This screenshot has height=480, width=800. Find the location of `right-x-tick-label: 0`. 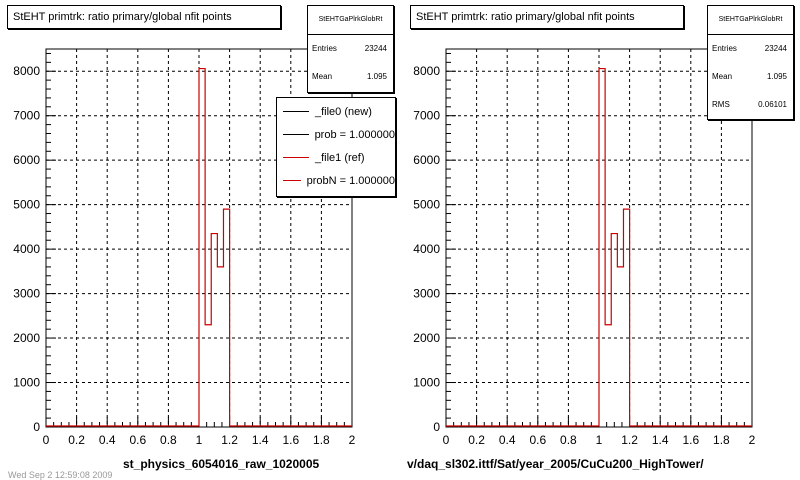

right-x-tick-label: 0 is located at coordinates (446, 440).